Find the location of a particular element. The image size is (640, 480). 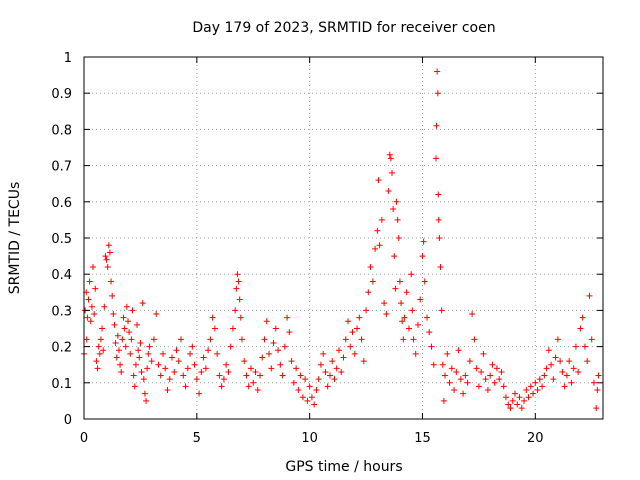

x-axis-title: GPS time / hours is located at coordinates (343, 467).